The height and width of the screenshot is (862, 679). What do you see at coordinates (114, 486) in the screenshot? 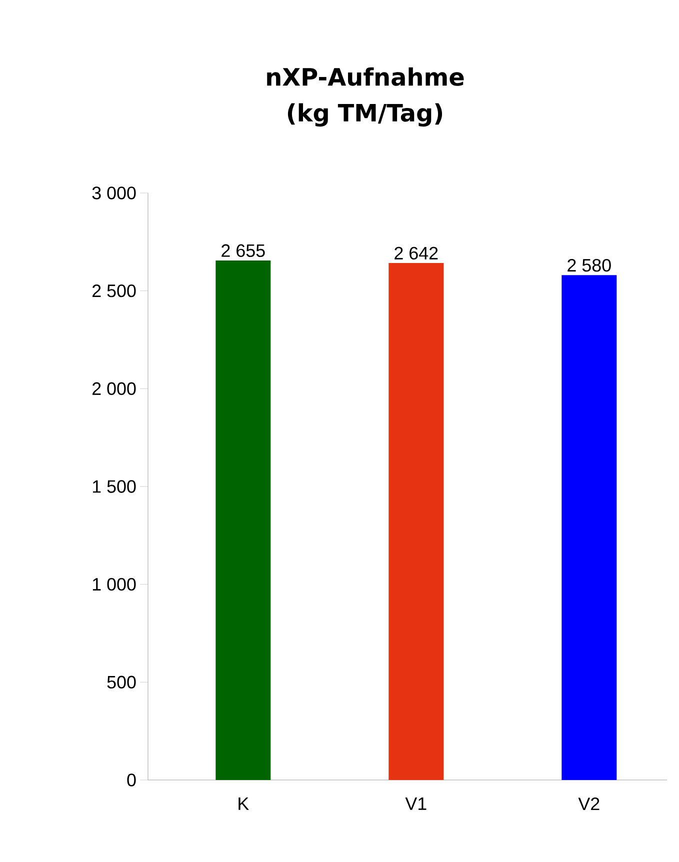
I see `y-tick-label: 1 500` at bounding box center [114, 486].